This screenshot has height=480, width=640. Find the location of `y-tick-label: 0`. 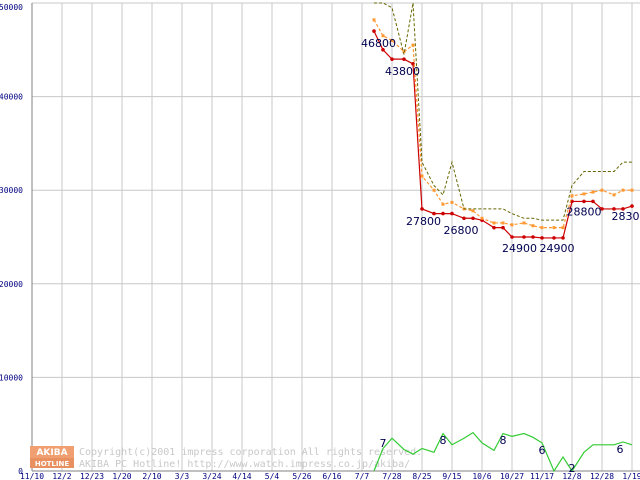

y-tick-label: 0 is located at coordinates (20, 471).